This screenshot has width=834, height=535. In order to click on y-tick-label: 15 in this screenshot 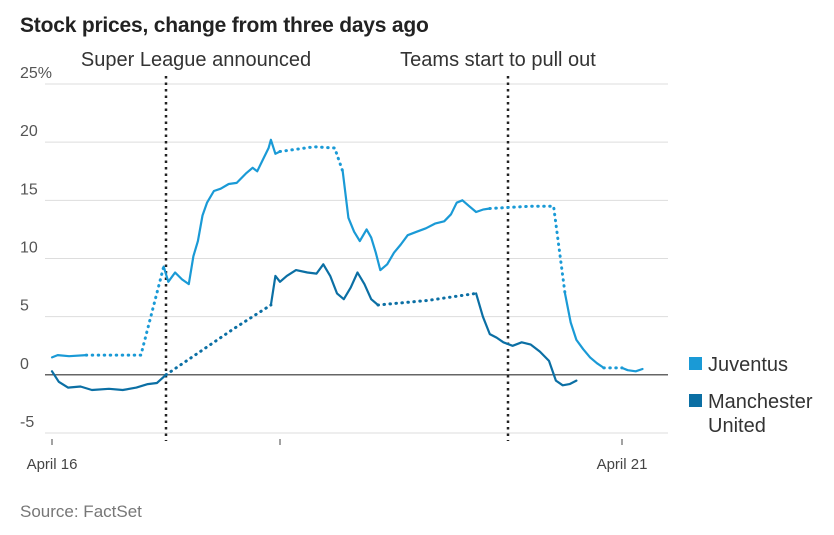, I will do `click(29, 189)`.